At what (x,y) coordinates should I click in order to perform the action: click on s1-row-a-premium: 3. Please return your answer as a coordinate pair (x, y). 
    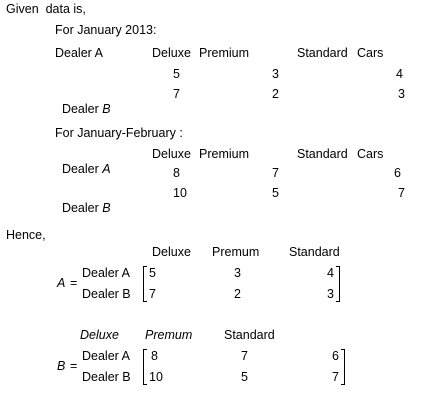
    Looking at the image, I should click on (275, 74).